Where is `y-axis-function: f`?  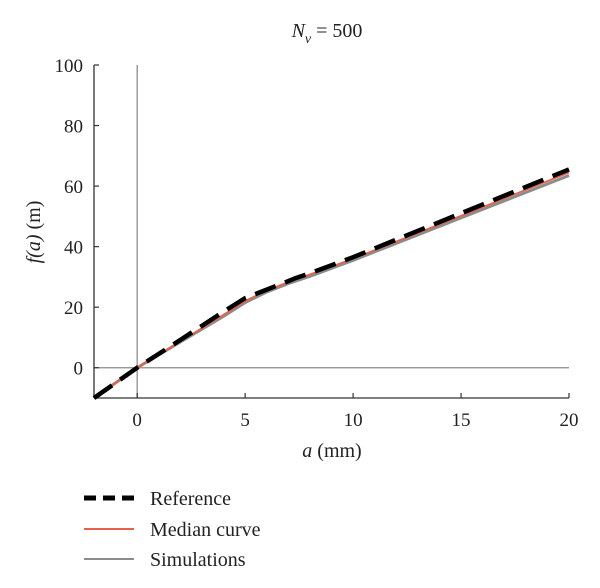 y-axis-function: f is located at coordinates (34, 259).